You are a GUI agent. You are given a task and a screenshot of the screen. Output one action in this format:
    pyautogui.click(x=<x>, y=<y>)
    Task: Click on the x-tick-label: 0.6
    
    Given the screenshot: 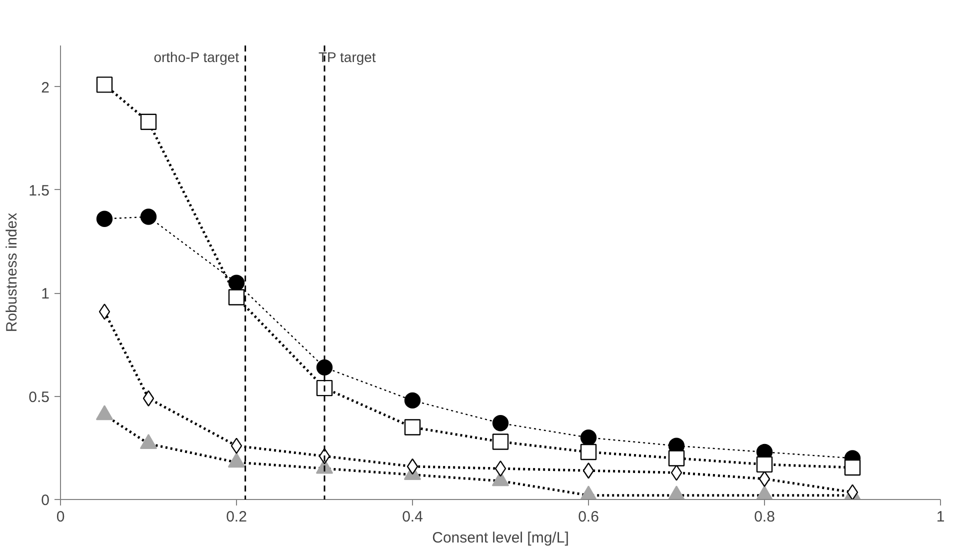 What is the action you would take?
    pyautogui.click(x=588, y=517)
    